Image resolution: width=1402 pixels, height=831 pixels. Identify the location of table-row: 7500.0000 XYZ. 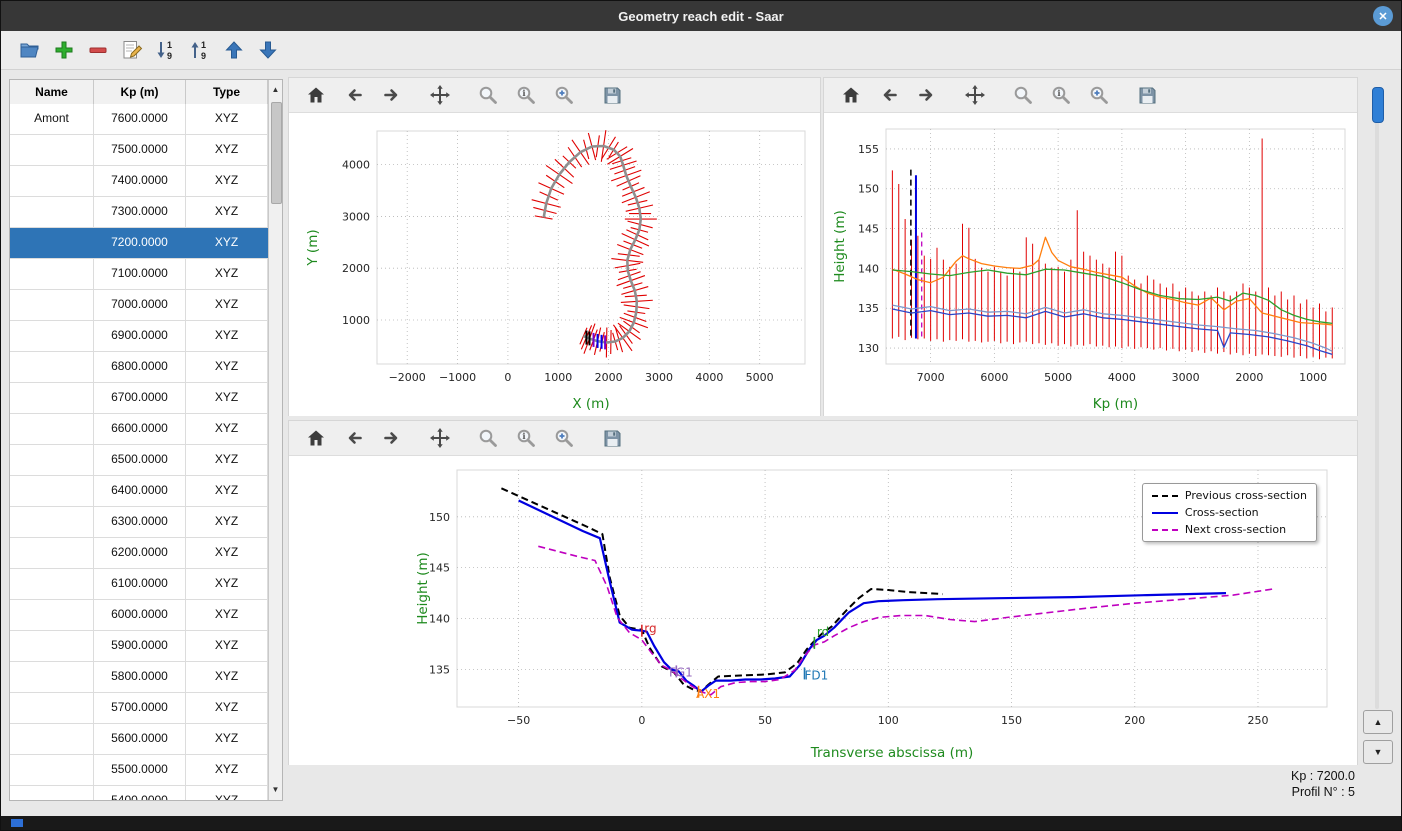
(139, 150).